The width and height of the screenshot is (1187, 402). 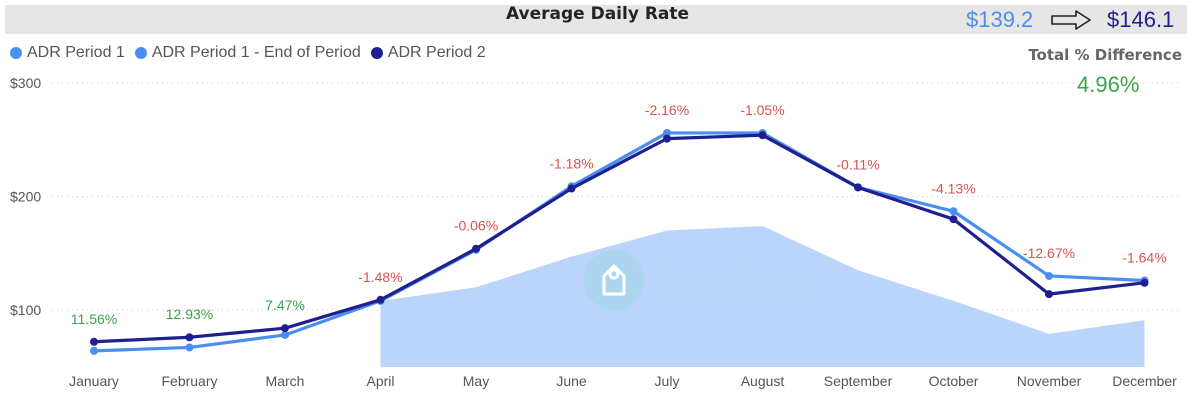 I want to click on x-tick-label: August, so click(x=763, y=381).